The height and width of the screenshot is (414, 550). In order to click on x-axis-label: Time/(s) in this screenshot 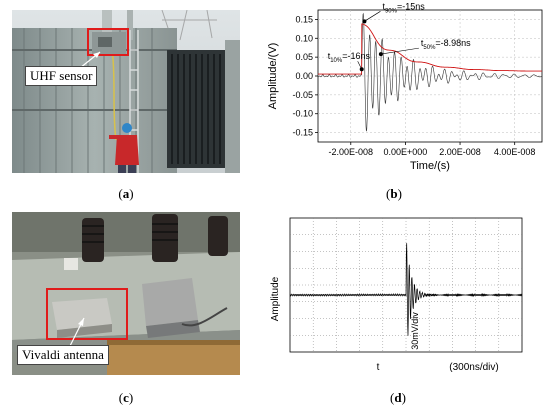, I will do `click(430, 166)`.